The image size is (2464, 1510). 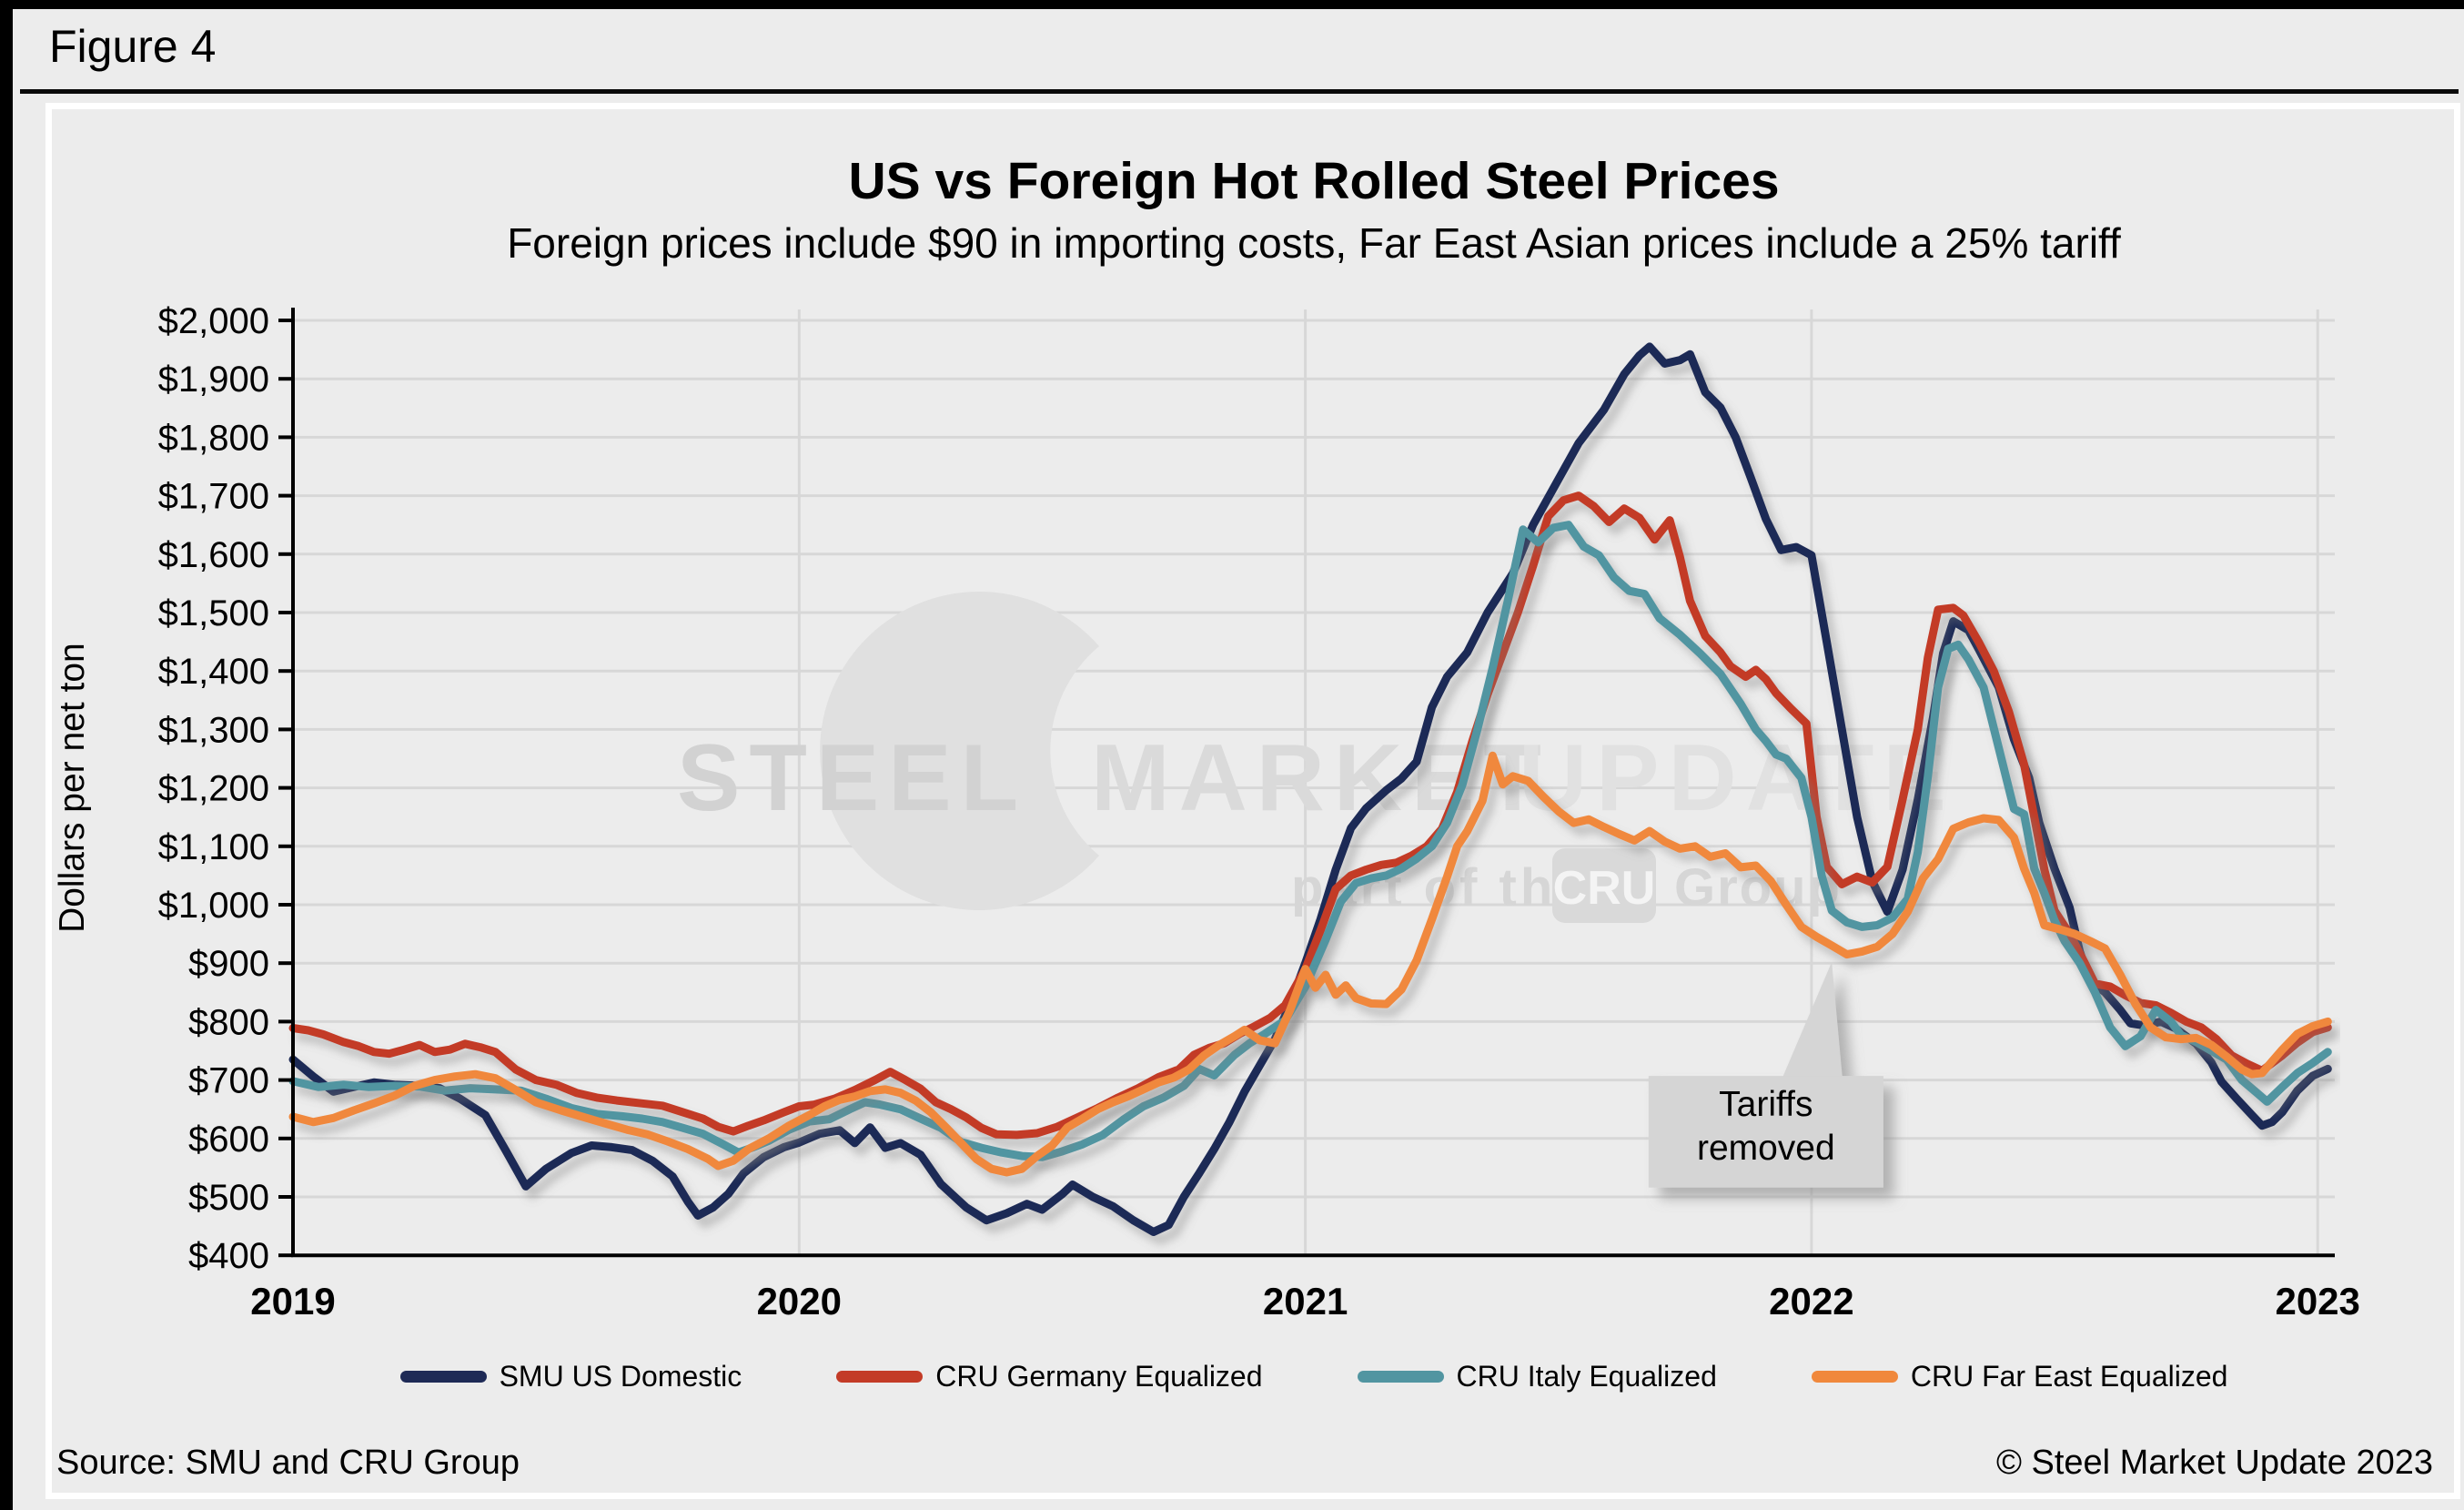 I want to click on watermark-word-steel: STEEL, so click(x=852, y=778).